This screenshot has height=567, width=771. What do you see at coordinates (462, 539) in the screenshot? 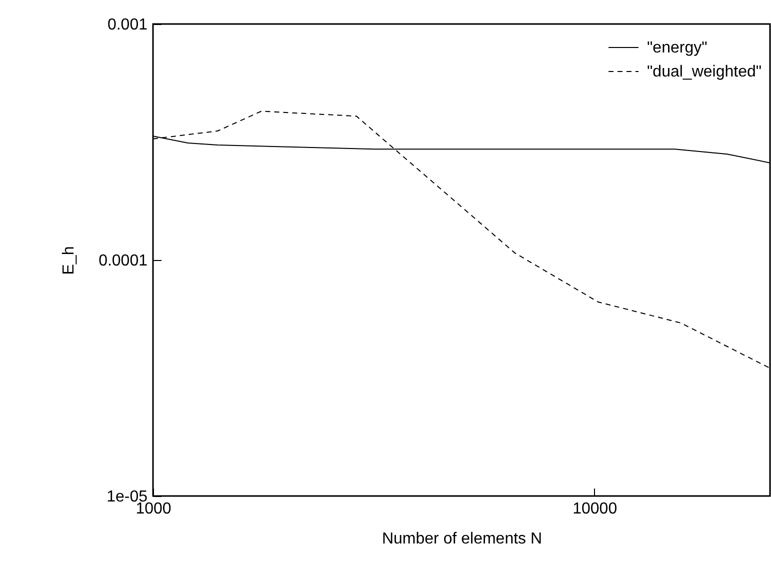
I see `x-axis-title: Number of elements N` at bounding box center [462, 539].